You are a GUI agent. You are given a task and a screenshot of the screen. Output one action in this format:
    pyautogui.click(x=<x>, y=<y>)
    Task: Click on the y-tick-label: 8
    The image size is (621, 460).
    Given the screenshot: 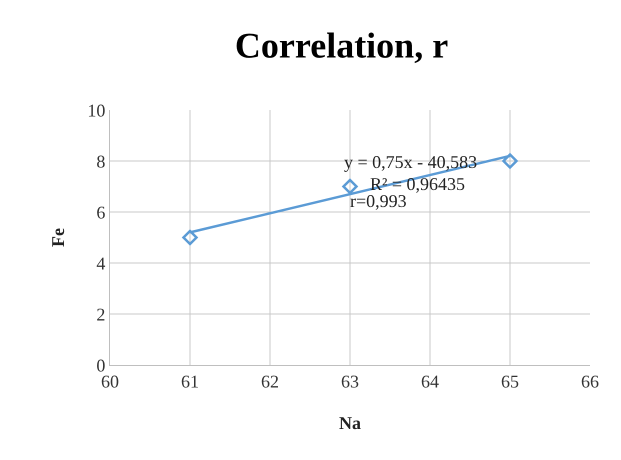 What is the action you would take?
    pyautogui.click(x=101, y=161)
    